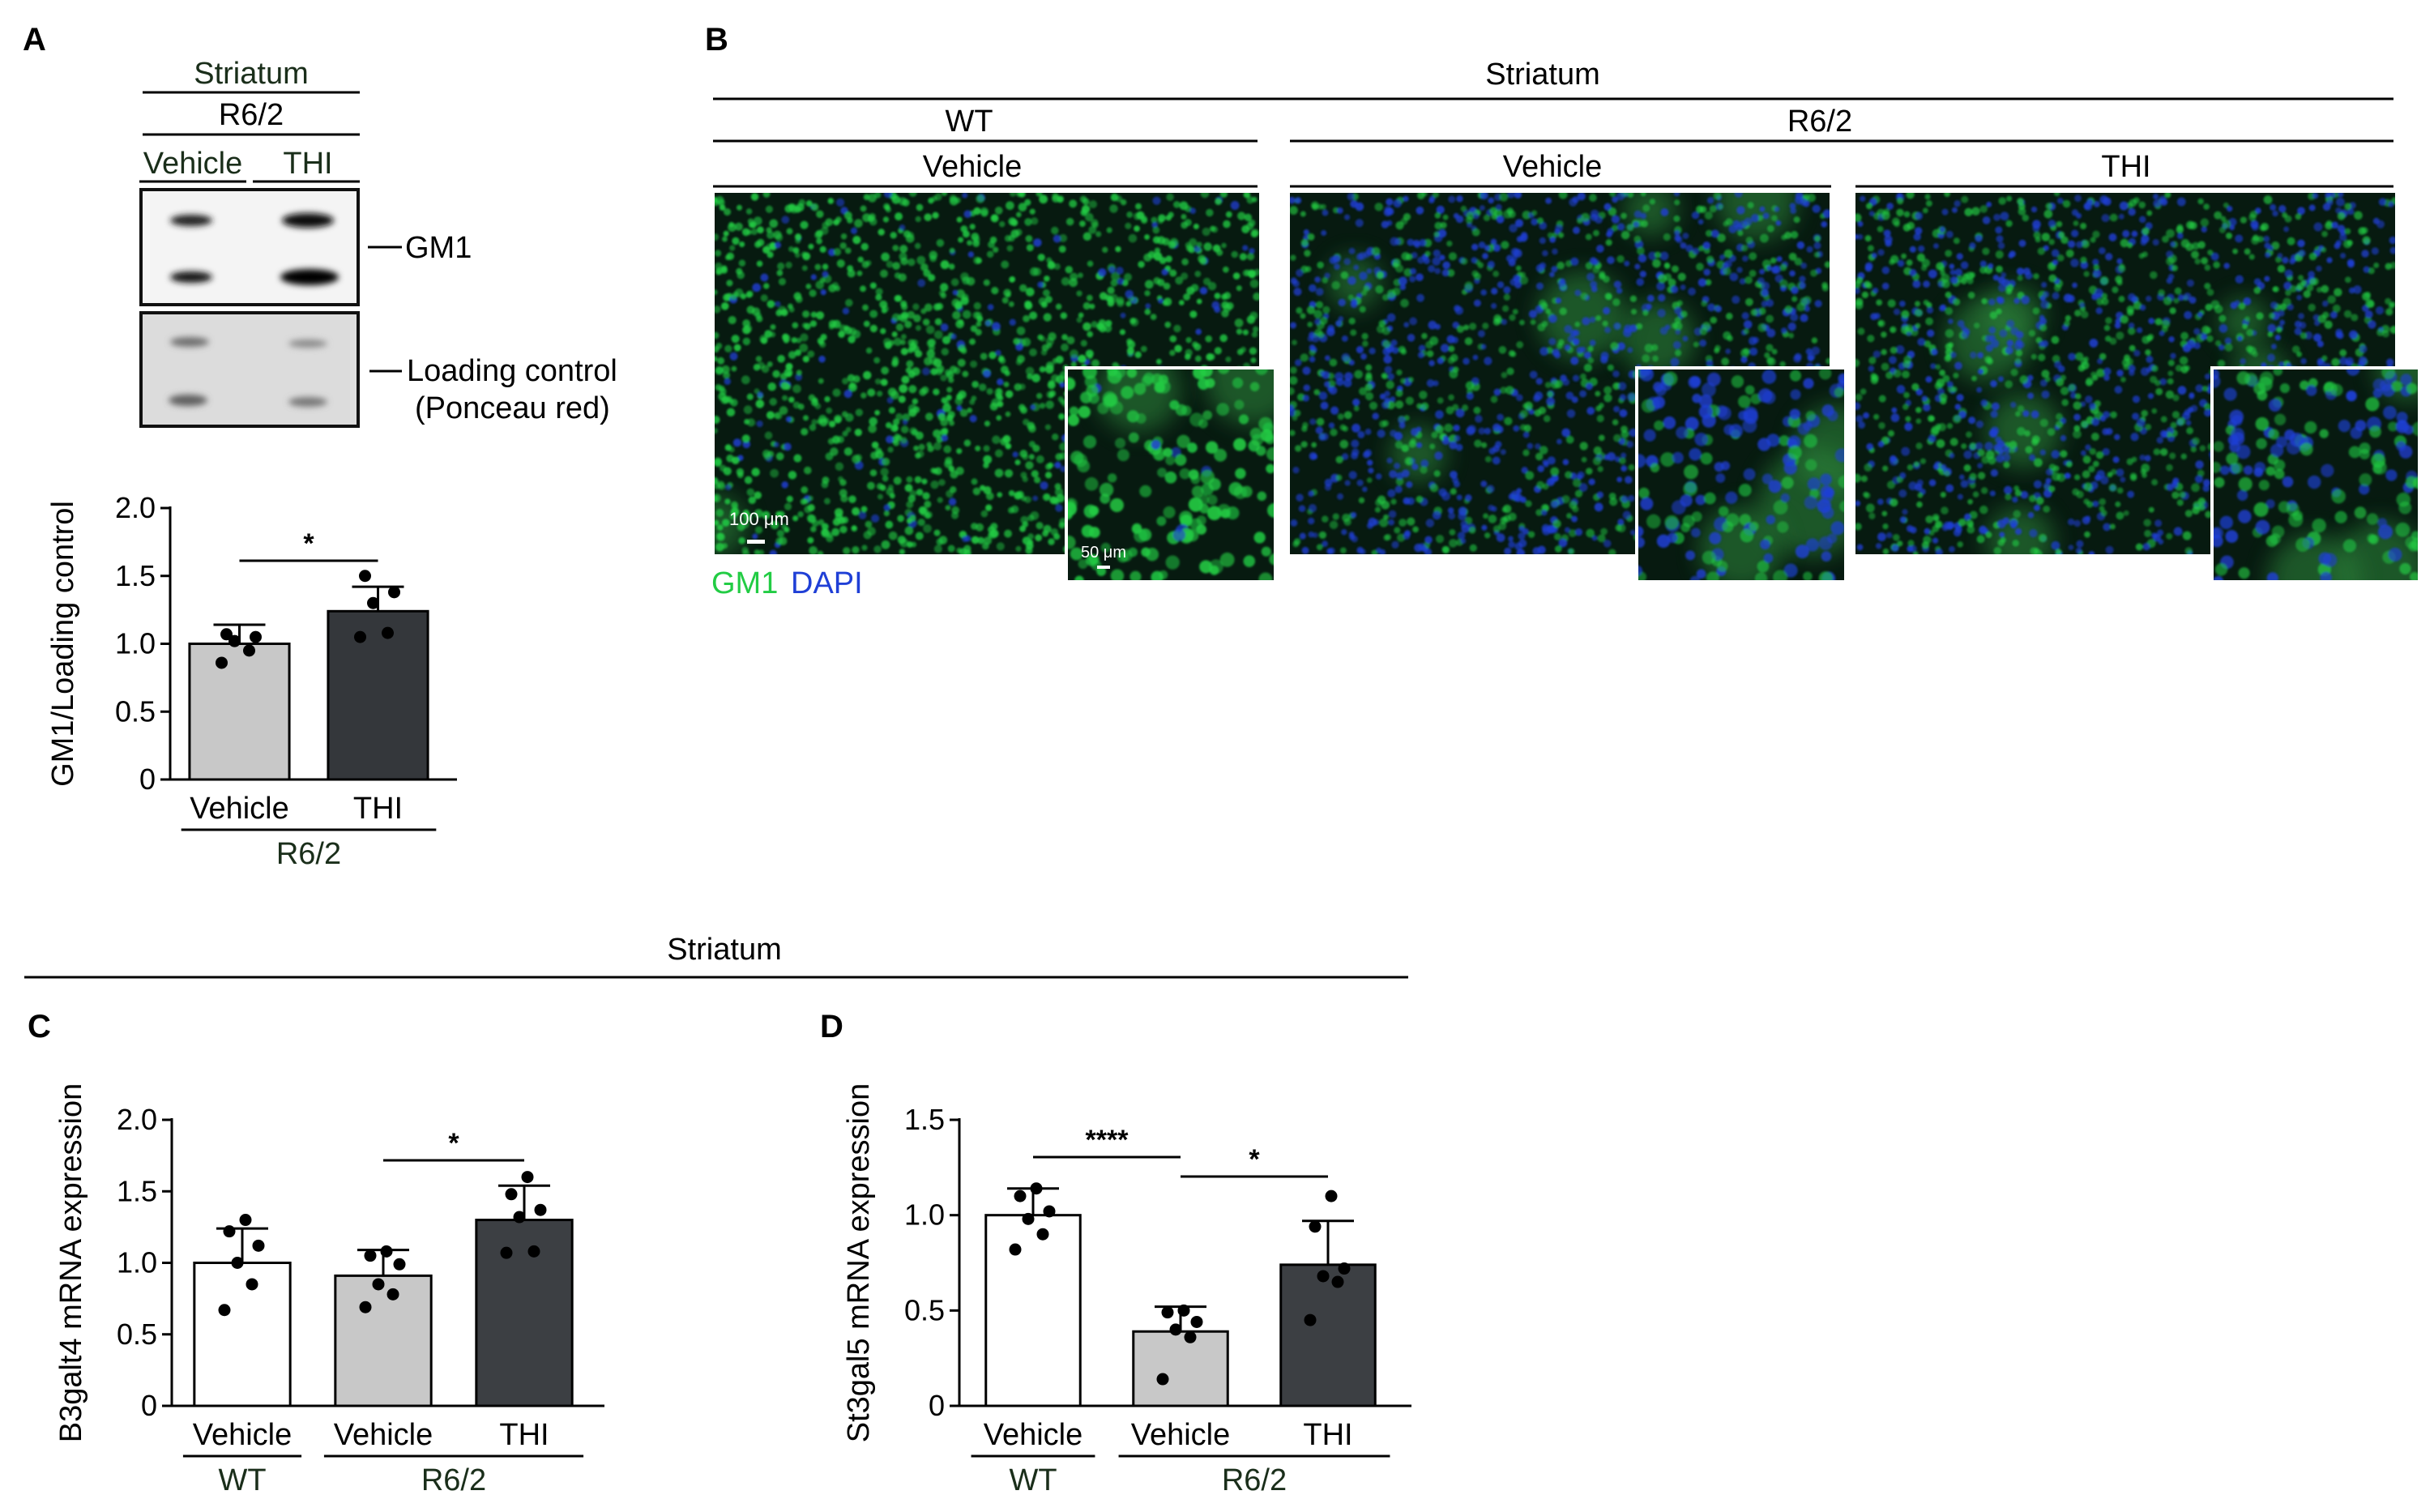 This screenshot has width=2434, height=1512. What do you see at coordinates (34, 40) in the screenshot?
I see `panel-letter-a: A` at bounding box center [34, 40].